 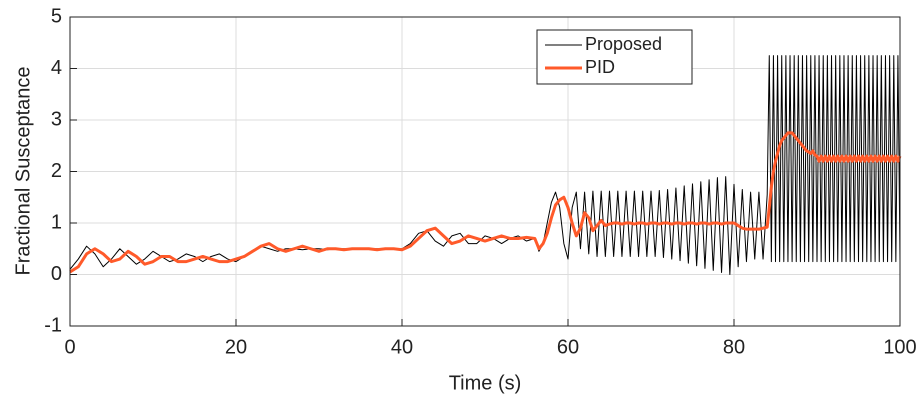 What do you see at coordinates (69, 347) in the screenshot?
I see `x-tick-label: 0` at bounding box center [69, 347].